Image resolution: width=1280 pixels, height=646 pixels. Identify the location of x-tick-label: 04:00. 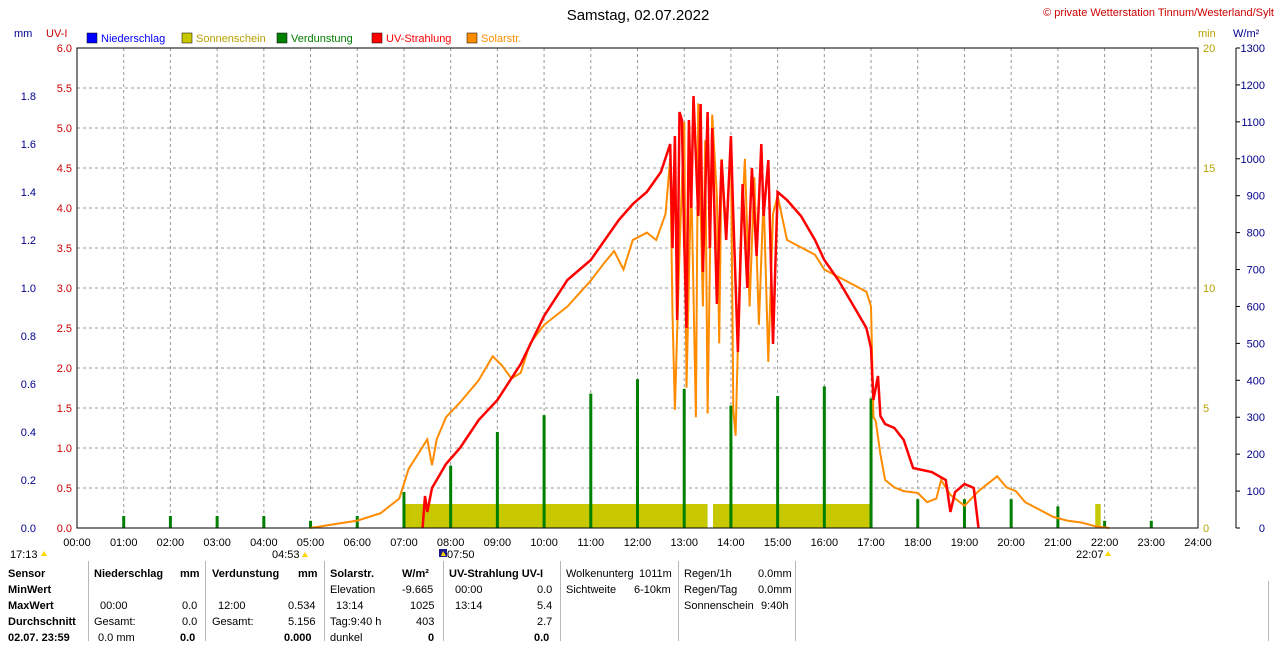
(264, 543).